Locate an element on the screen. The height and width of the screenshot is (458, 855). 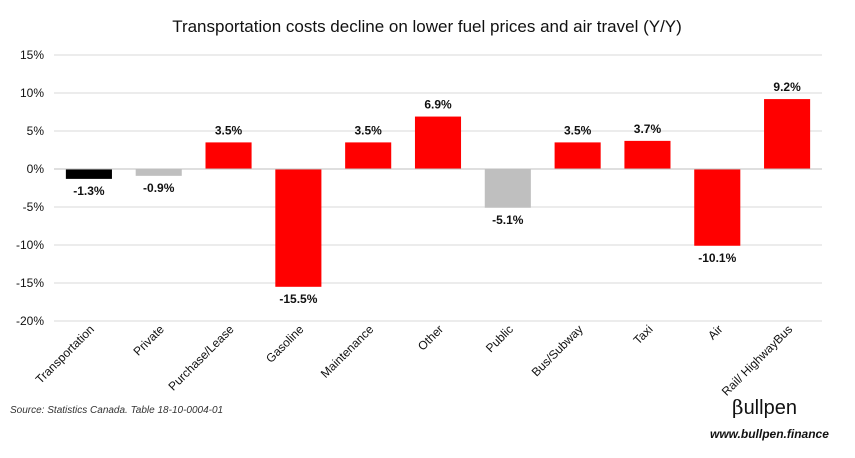
y-tick-label: 5% is located at coordinates (36, 131).